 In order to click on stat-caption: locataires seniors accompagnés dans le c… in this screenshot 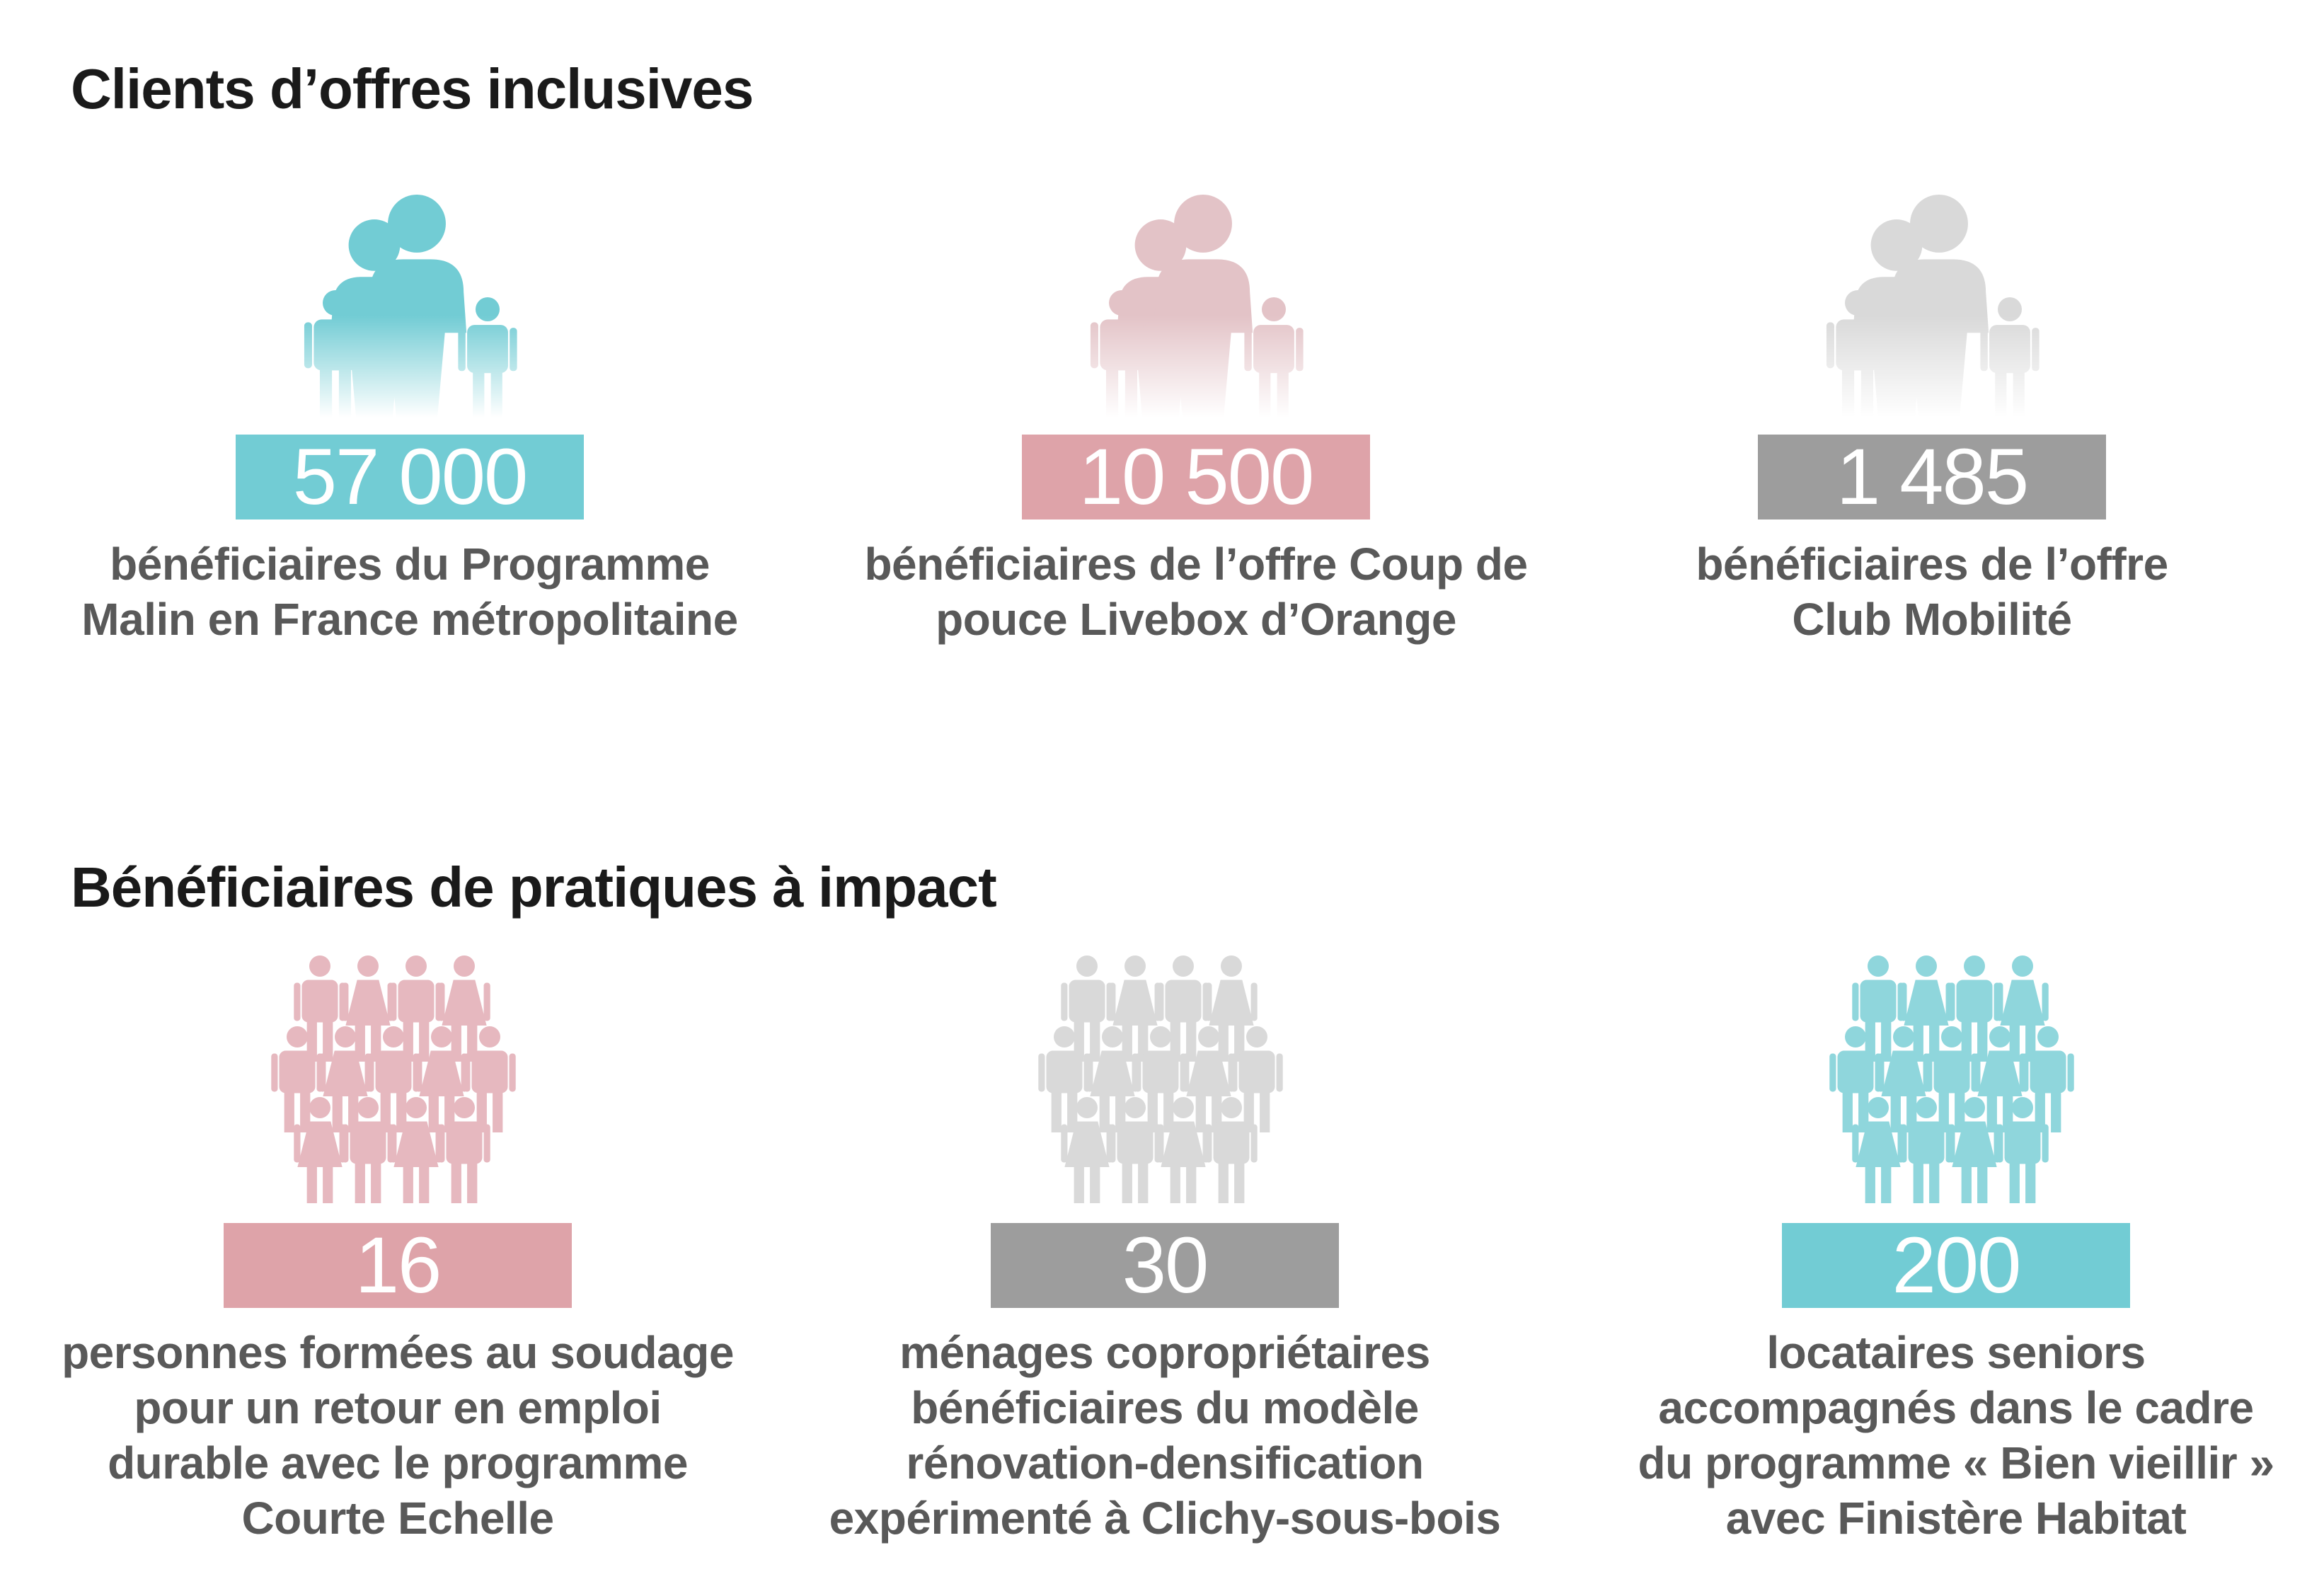, I will do `click(1956, 1435)`.